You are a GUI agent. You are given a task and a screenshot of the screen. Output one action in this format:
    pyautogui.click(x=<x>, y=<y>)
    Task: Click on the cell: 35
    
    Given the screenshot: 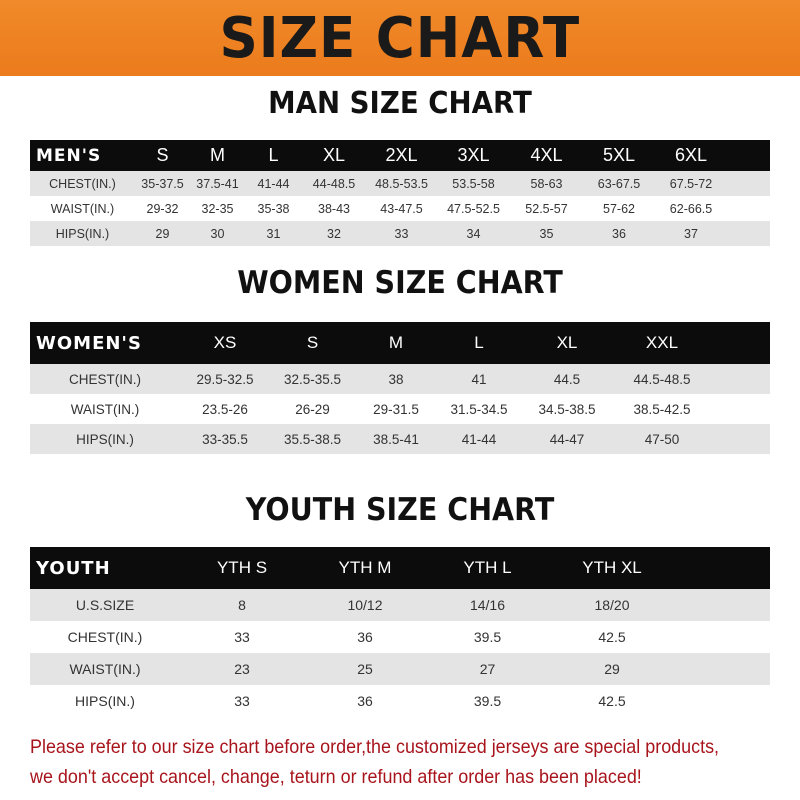 What is the action you would take?
    pyautogui.click(x=546, y=233)
    